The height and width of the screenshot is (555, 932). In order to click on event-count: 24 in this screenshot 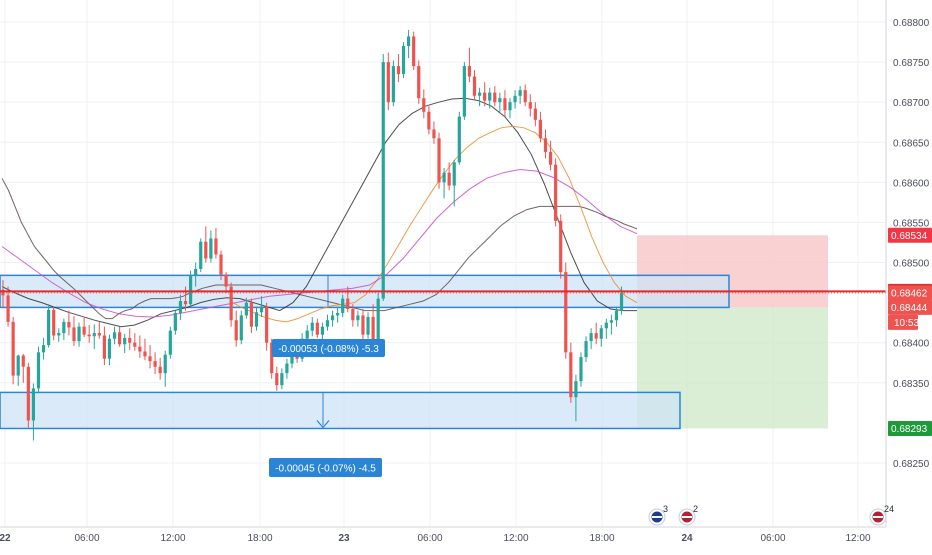, I will do `click(889, 509)`.